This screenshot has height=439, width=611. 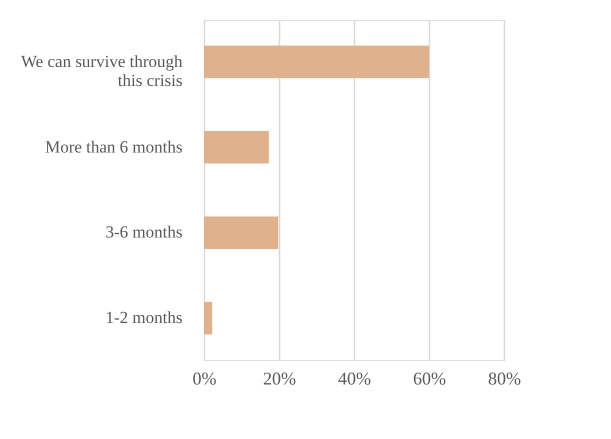 What do you see at coordinates (504, 378) in the screenshot?
I see `x-tick-label: 80%` at bounding box center [504, 378].